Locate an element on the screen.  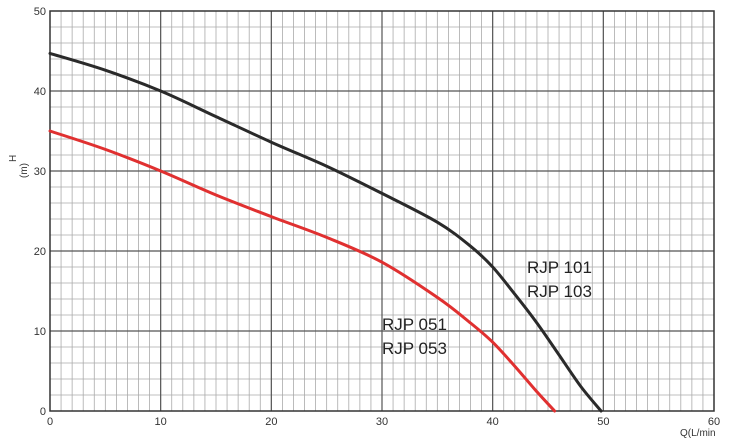
y-tick-label: 0 is located at coordinates (43, 412).